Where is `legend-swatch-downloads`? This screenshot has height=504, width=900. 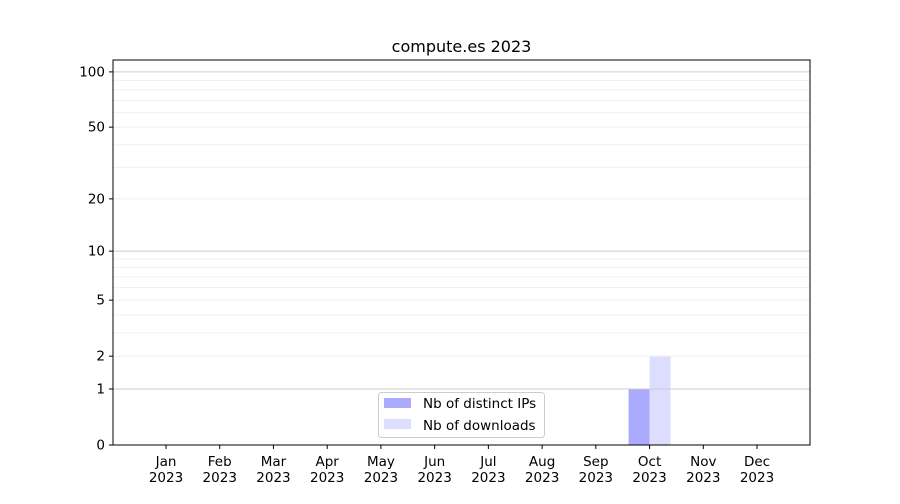
legend-swatch-downloads is located at coordinates (397, 424).